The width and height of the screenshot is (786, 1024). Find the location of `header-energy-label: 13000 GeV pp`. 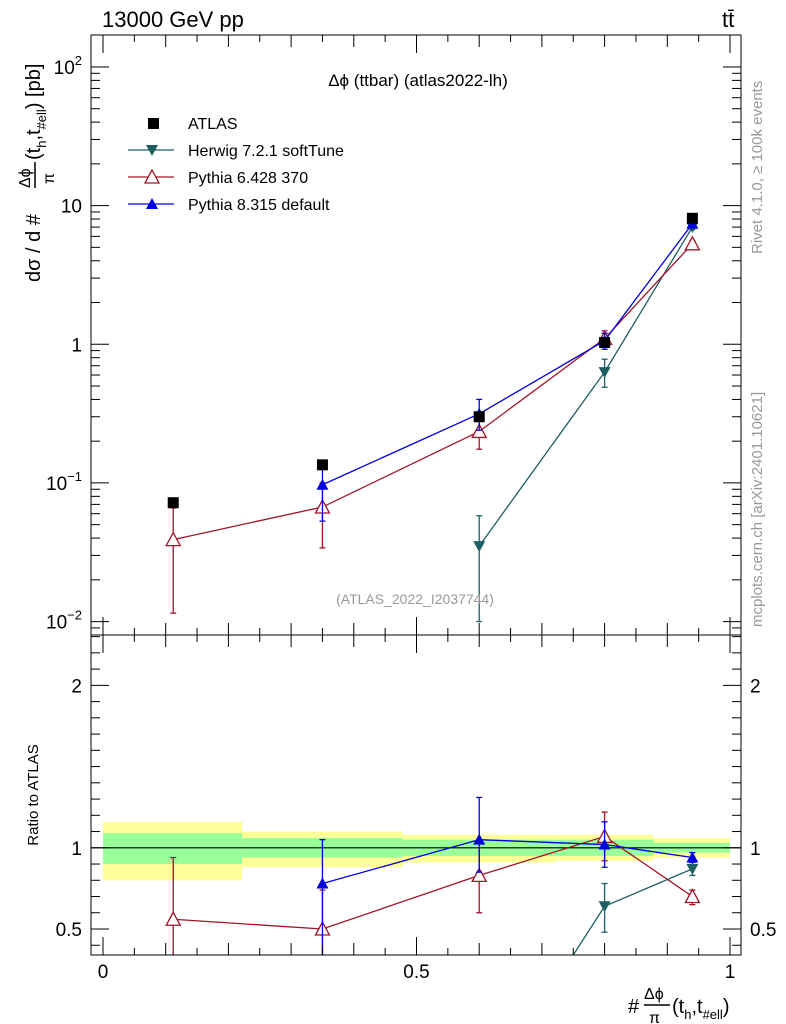

header-energy-label: 13000 GeV pp is located at coordinates (173, 19).